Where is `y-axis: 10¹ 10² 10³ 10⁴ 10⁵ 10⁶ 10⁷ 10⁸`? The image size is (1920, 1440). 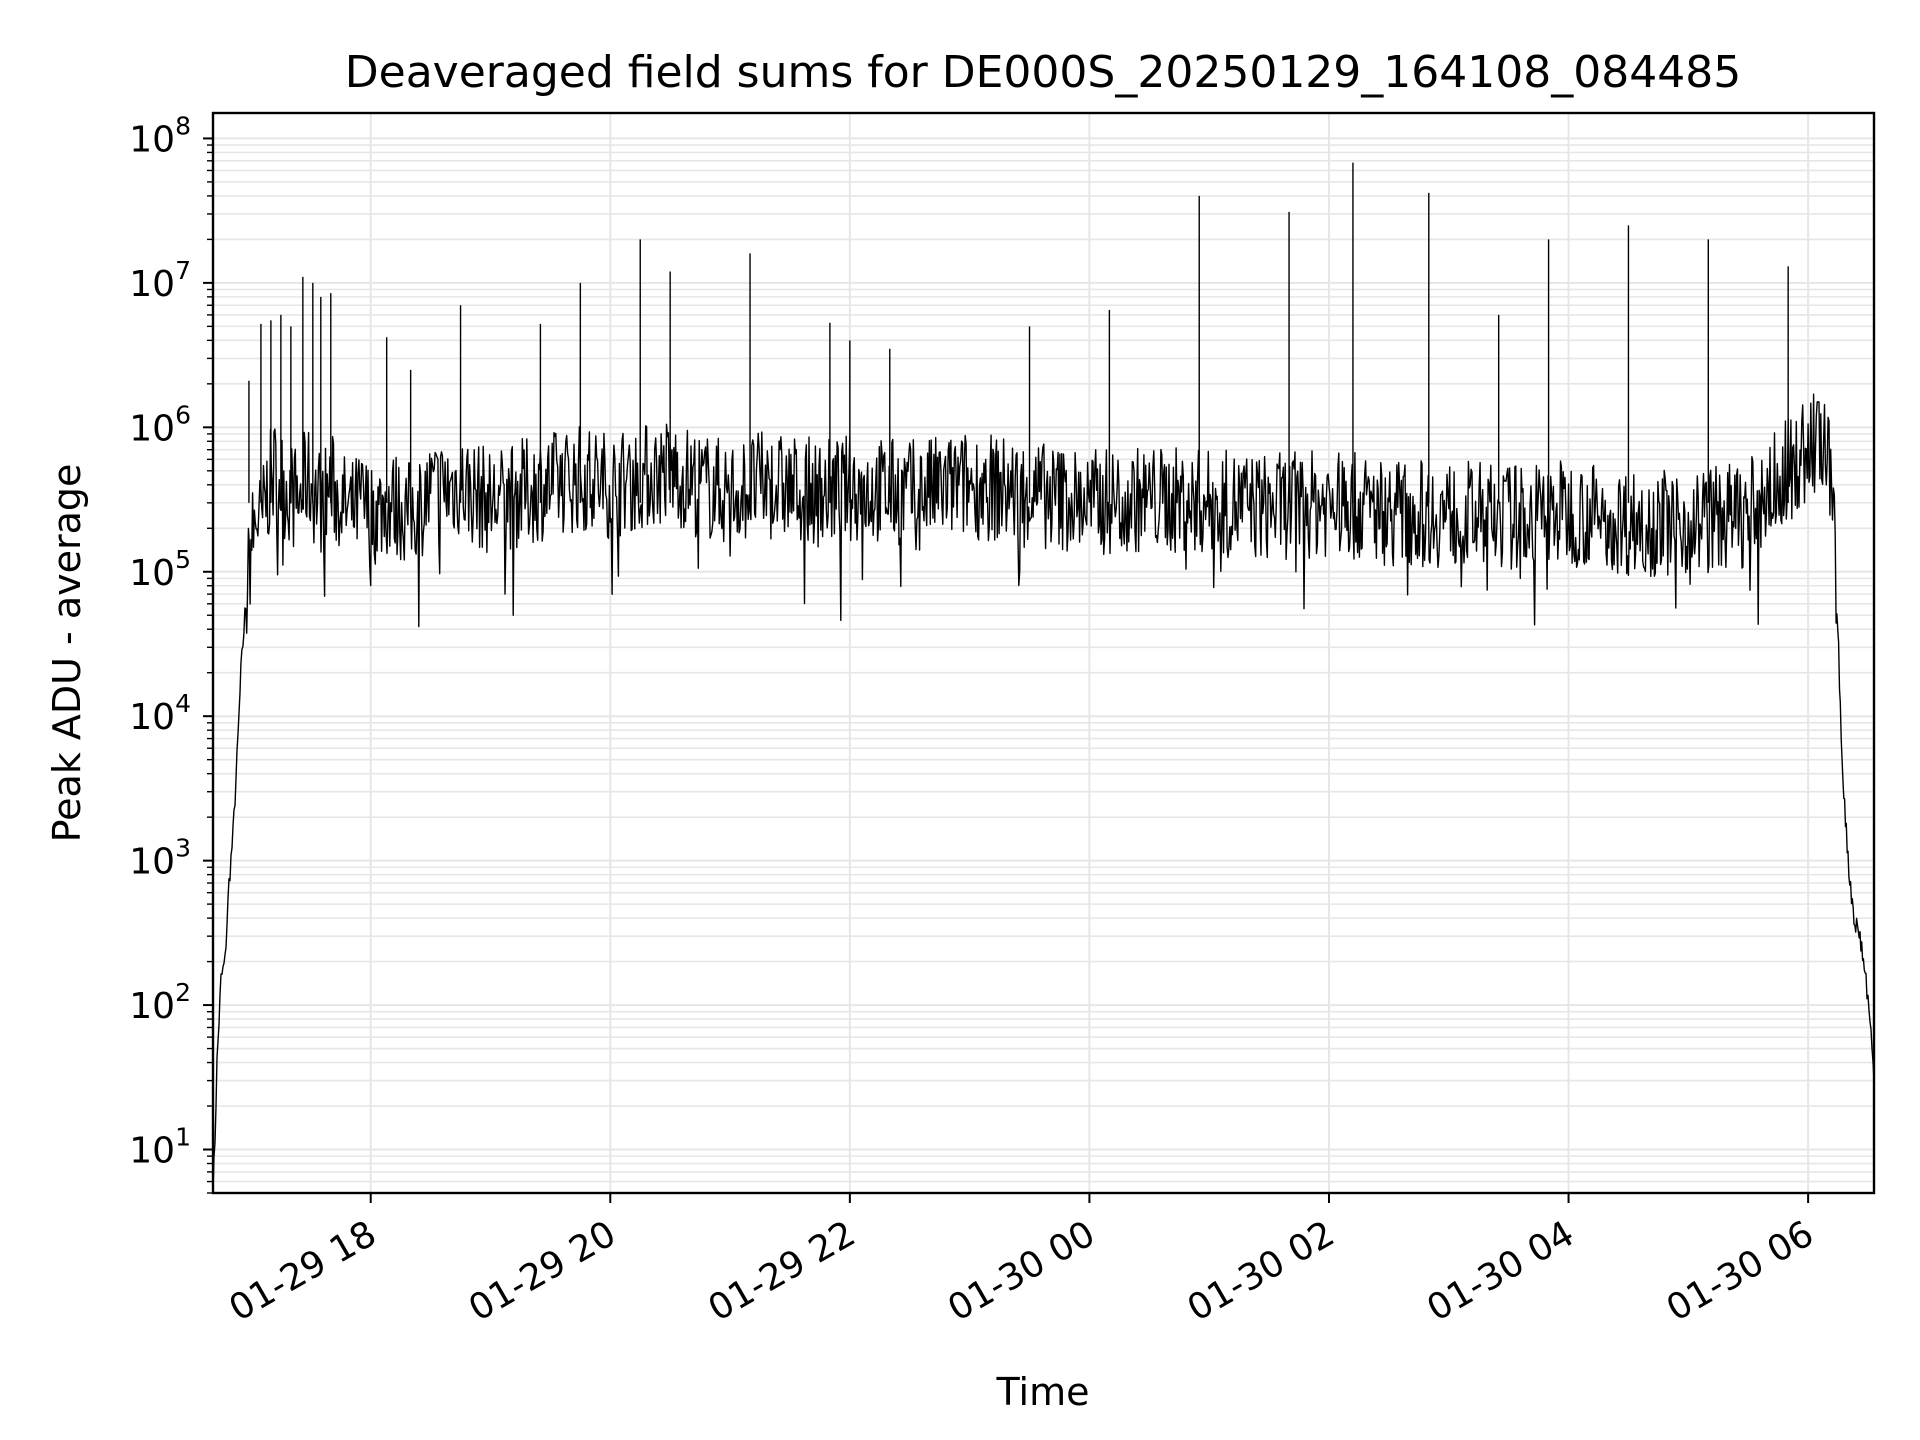 y-axis: 10¹ 10² 10³ 10⁴ 10⁵ 10⁶ 10⁷ 10⁸ is located at coordinates (171, 652).